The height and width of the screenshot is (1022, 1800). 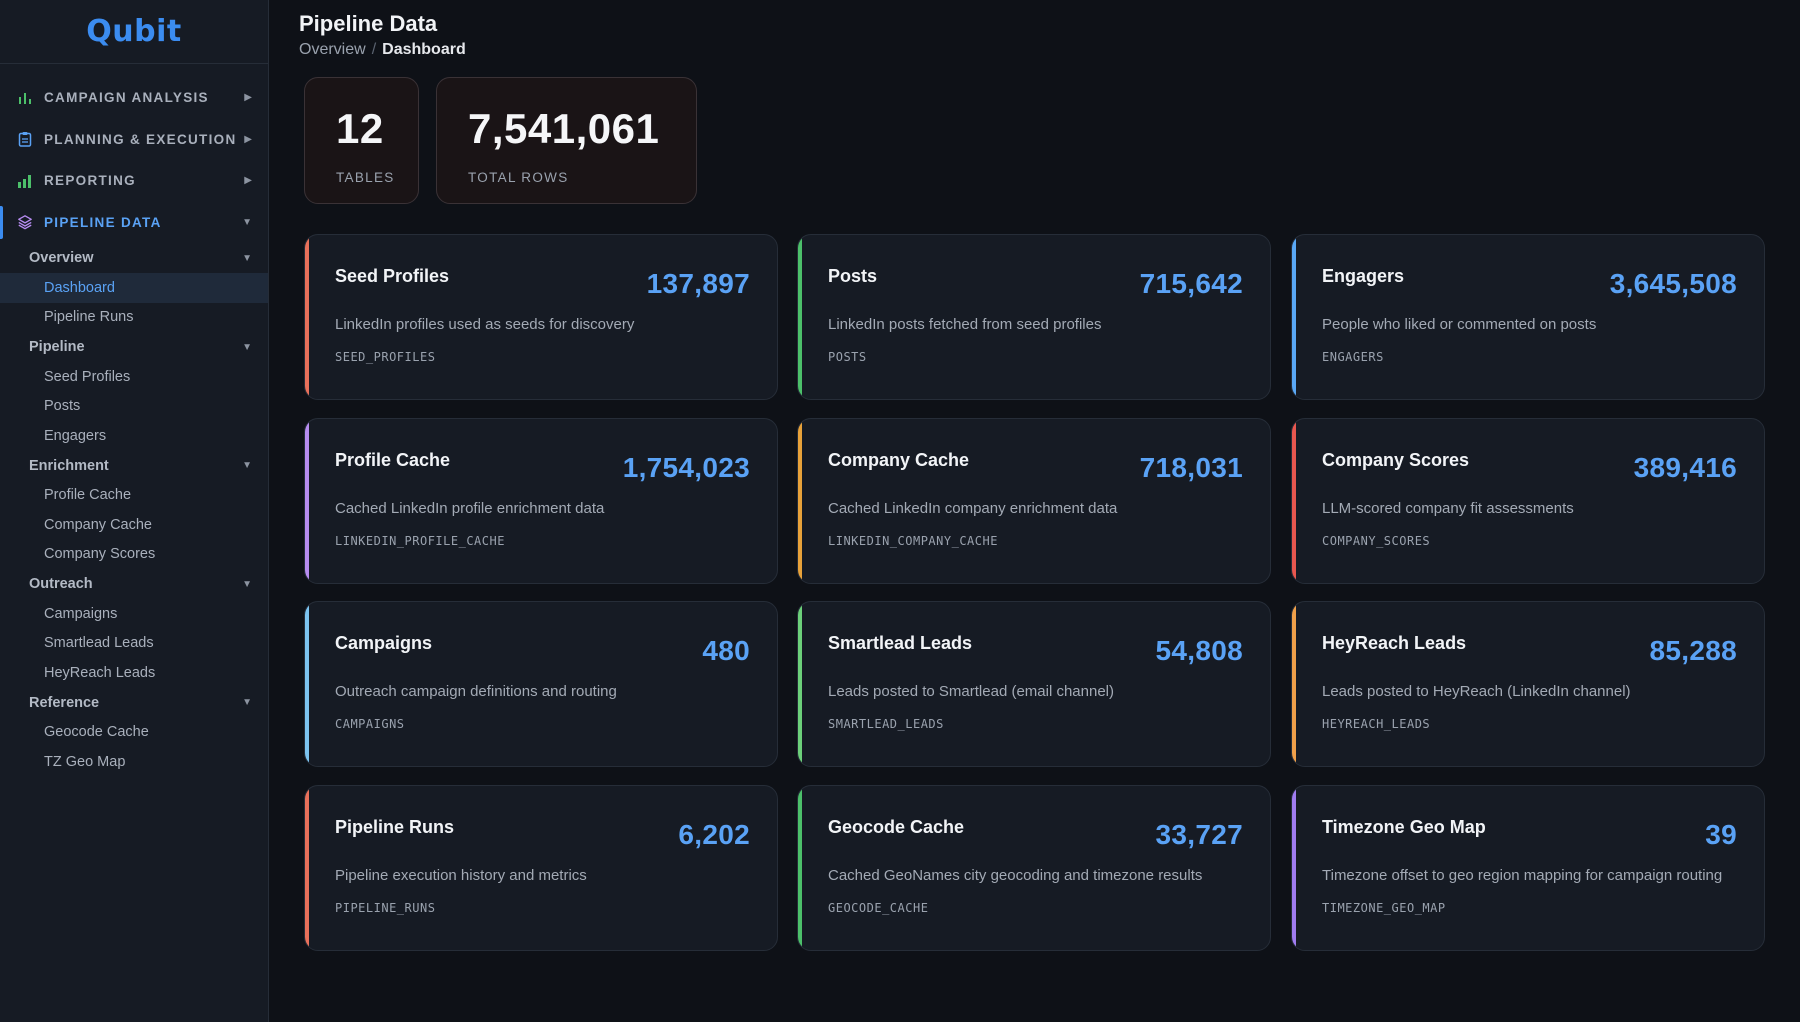 What do you see at coordinates (564, 128) in the screenshot?
I see `stat-value: 7,541,061` at bounding box center [564, 128].